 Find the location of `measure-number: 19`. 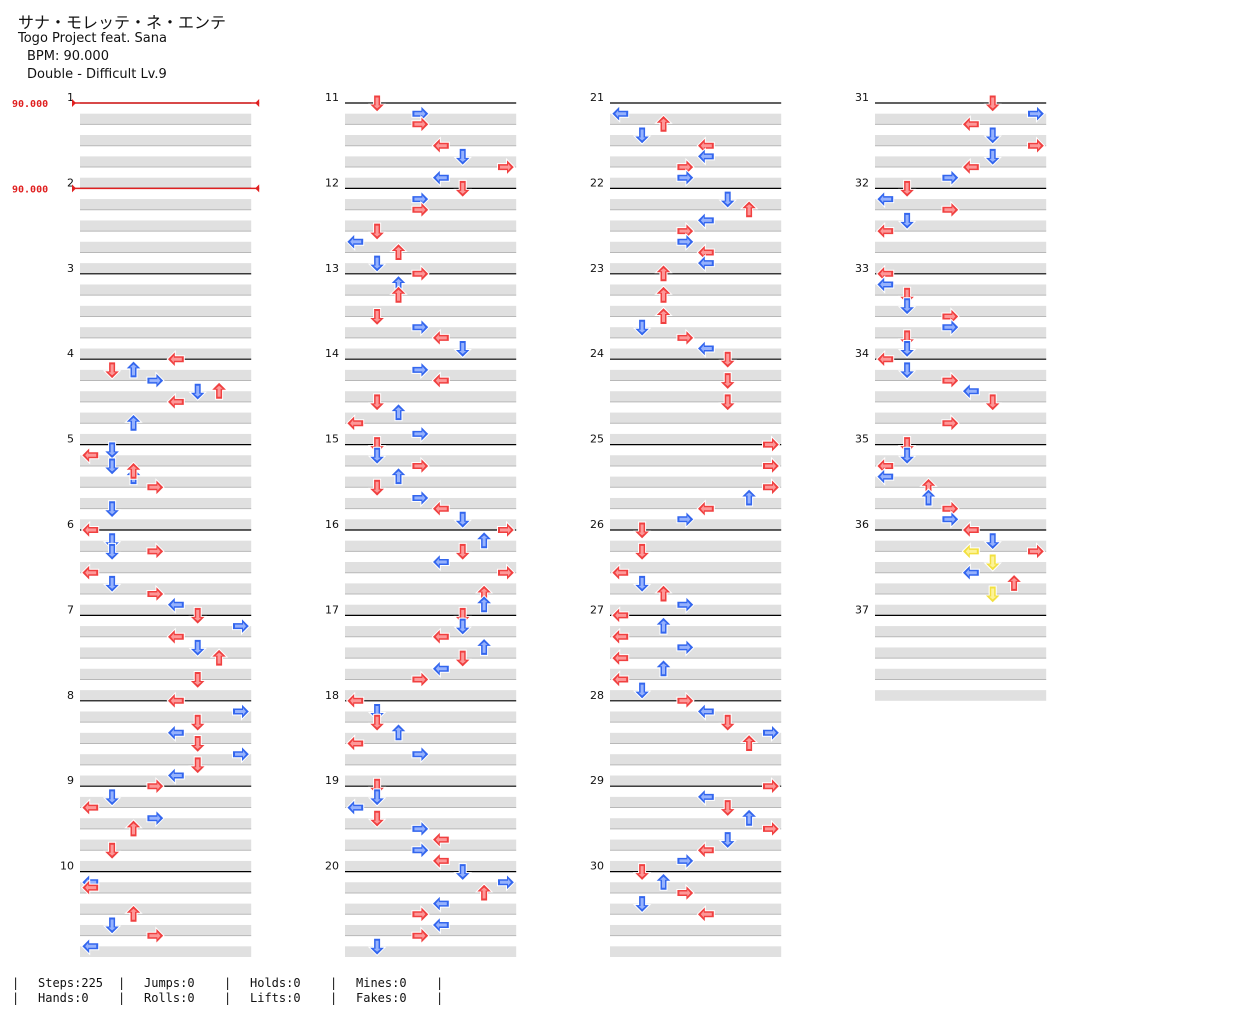

measure-number: 19 is located at coordinates (332, 780).